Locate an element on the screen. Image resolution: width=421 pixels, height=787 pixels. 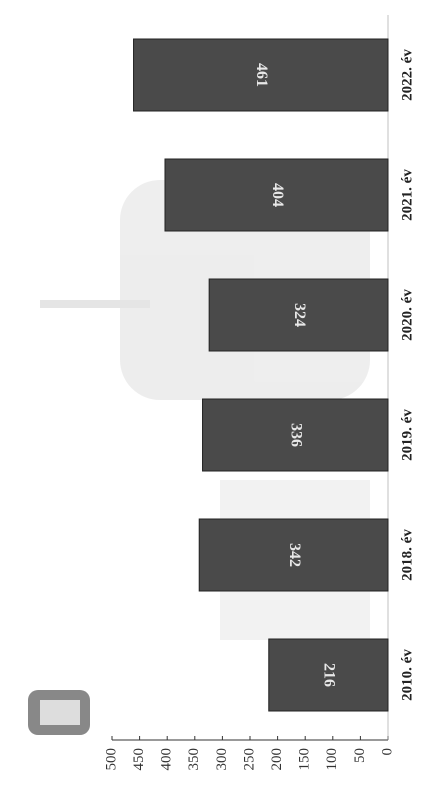
x-tick-label: 2021. év is located at coordinates (407, 195).